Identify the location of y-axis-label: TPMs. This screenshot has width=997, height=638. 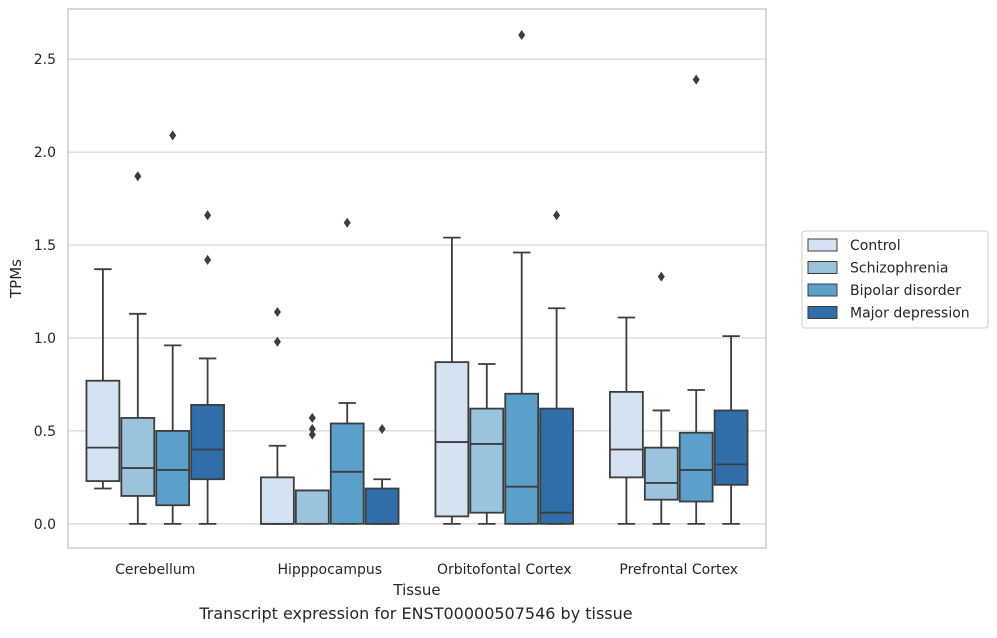
(16, 279).